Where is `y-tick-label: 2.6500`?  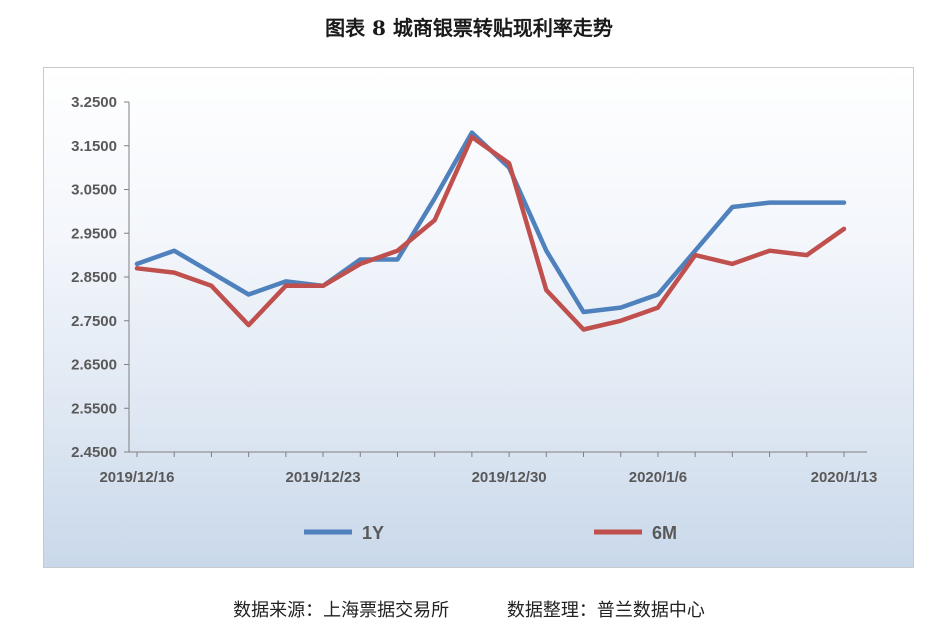
y-tick-label: 2.6500 is located at coordinates (94, 365).